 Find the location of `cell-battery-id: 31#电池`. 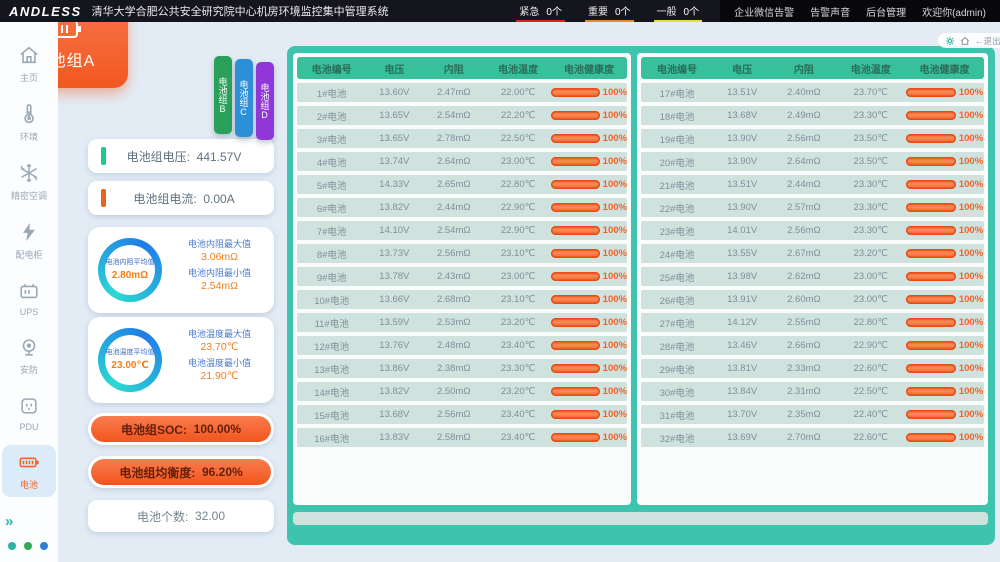

cell-battery-id: 31#电池 is located at coordinates (677, 416).